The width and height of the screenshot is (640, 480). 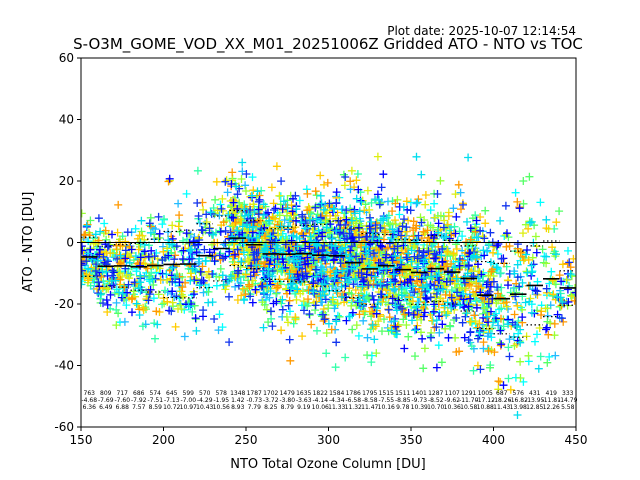 What do you see at coordinates (90, 407) in the screenshot?
I see `bin-std-label: 6.36` at bounding box center [90, 407].